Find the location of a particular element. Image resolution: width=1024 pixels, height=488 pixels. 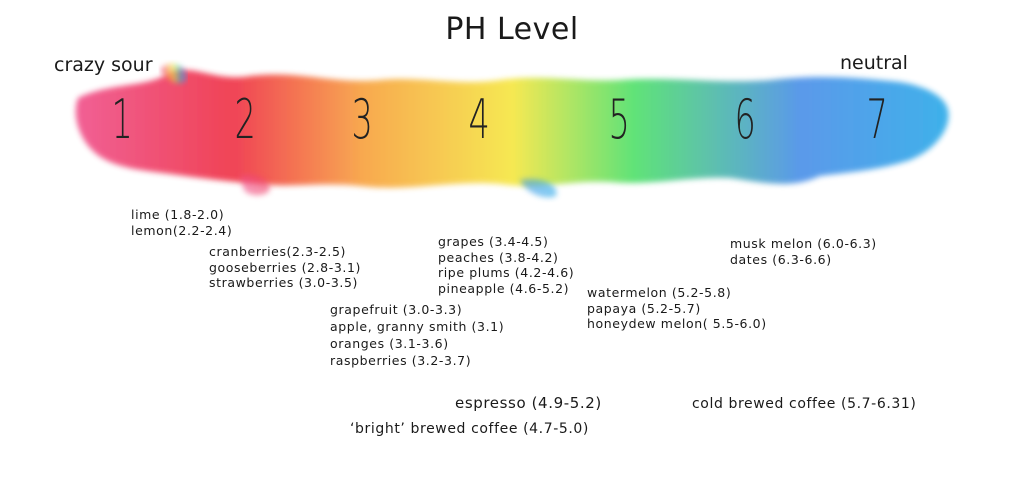

group-musk-dates: musk melon (6.0-6.3) dates (6.3-6.6) is located at coordinates (803, 251).